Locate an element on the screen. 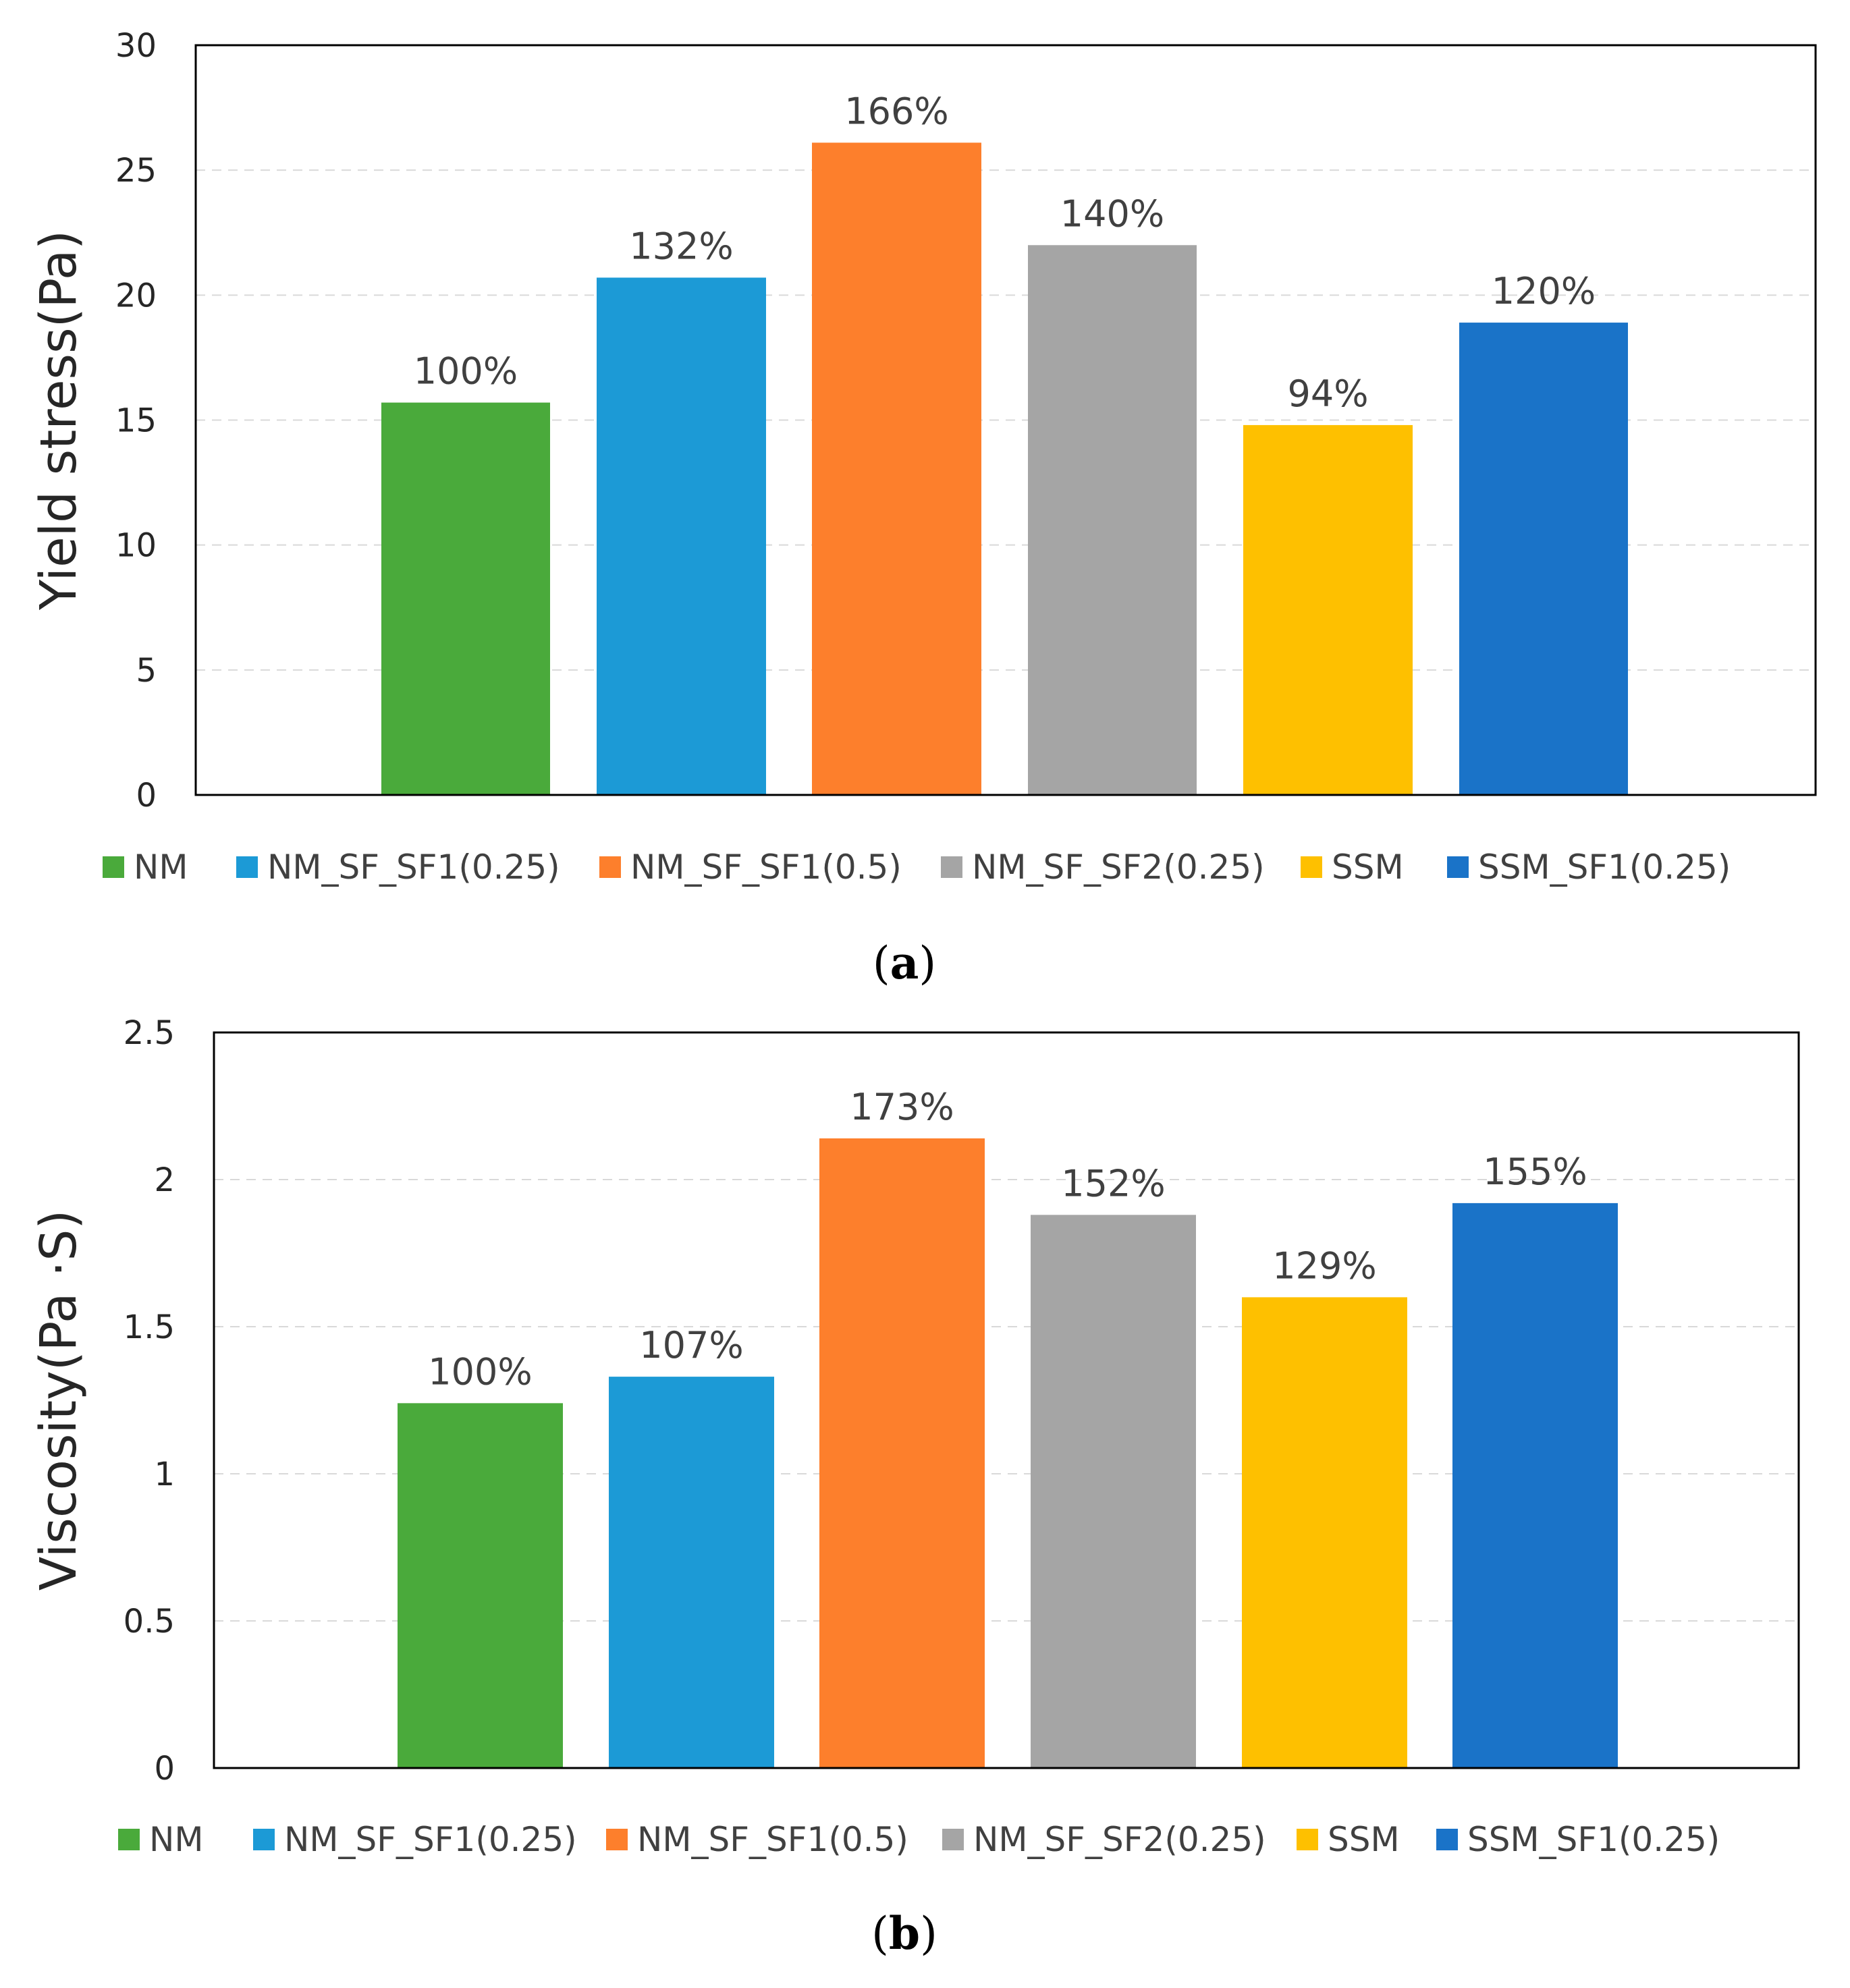 The width and height of the screenshot is (1850, 1988). chart-a-caption: (a) is located at coordinates (904, 963).